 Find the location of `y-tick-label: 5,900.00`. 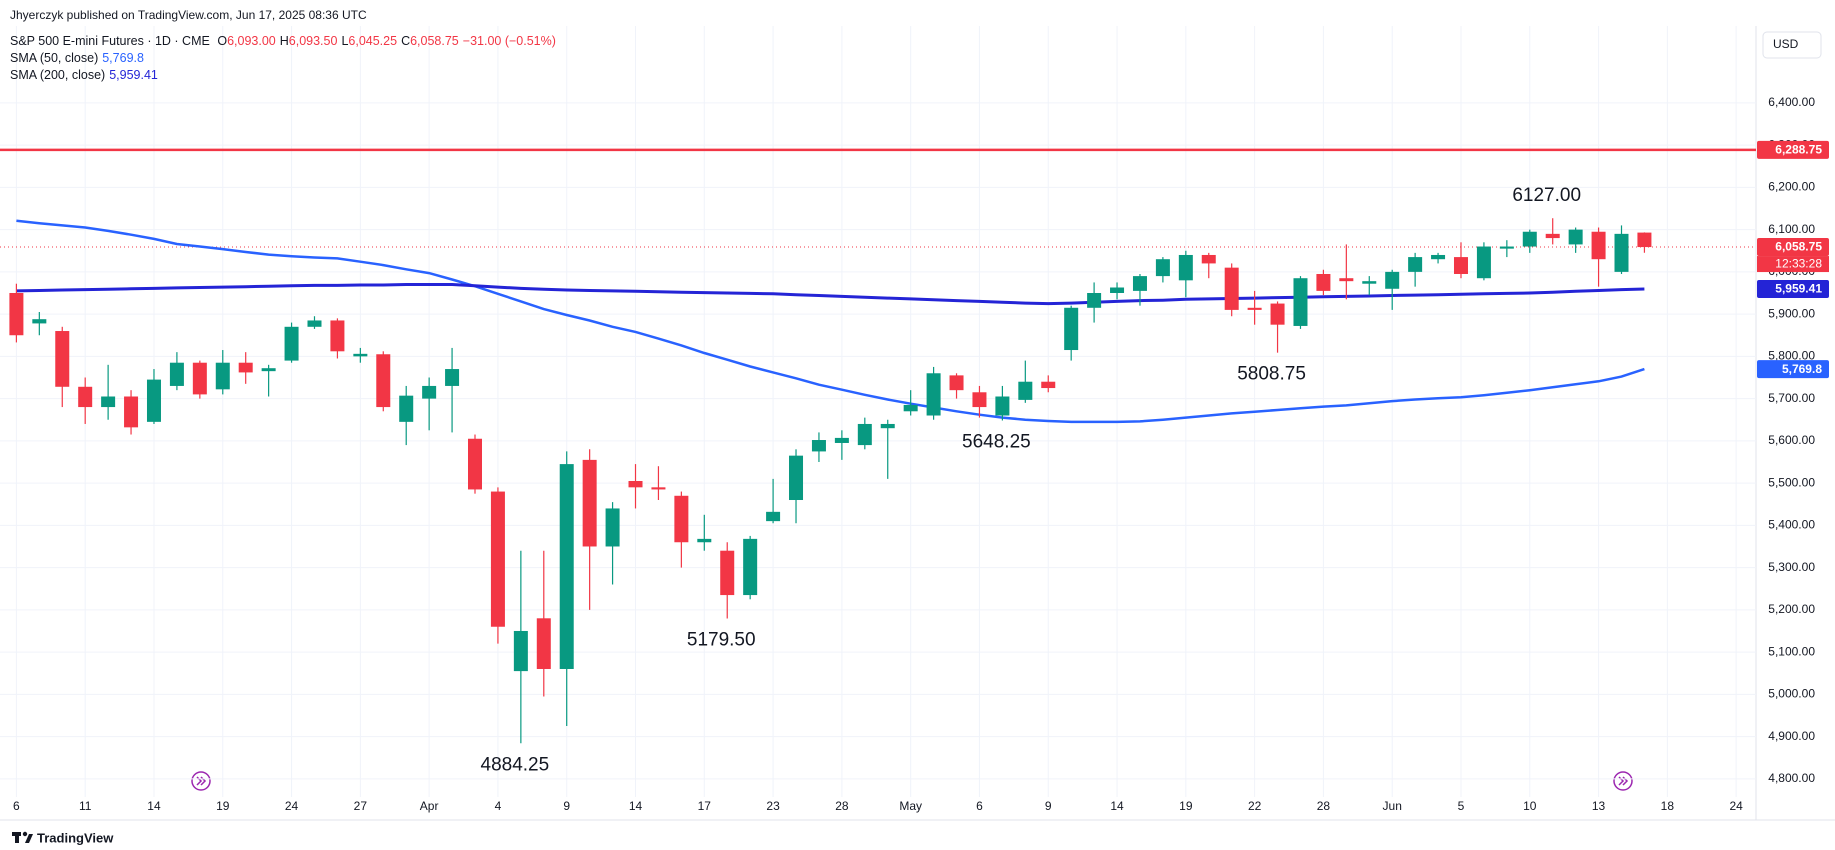

y-tick-label: 5,900.00 is located at coordinates (1791, 313).